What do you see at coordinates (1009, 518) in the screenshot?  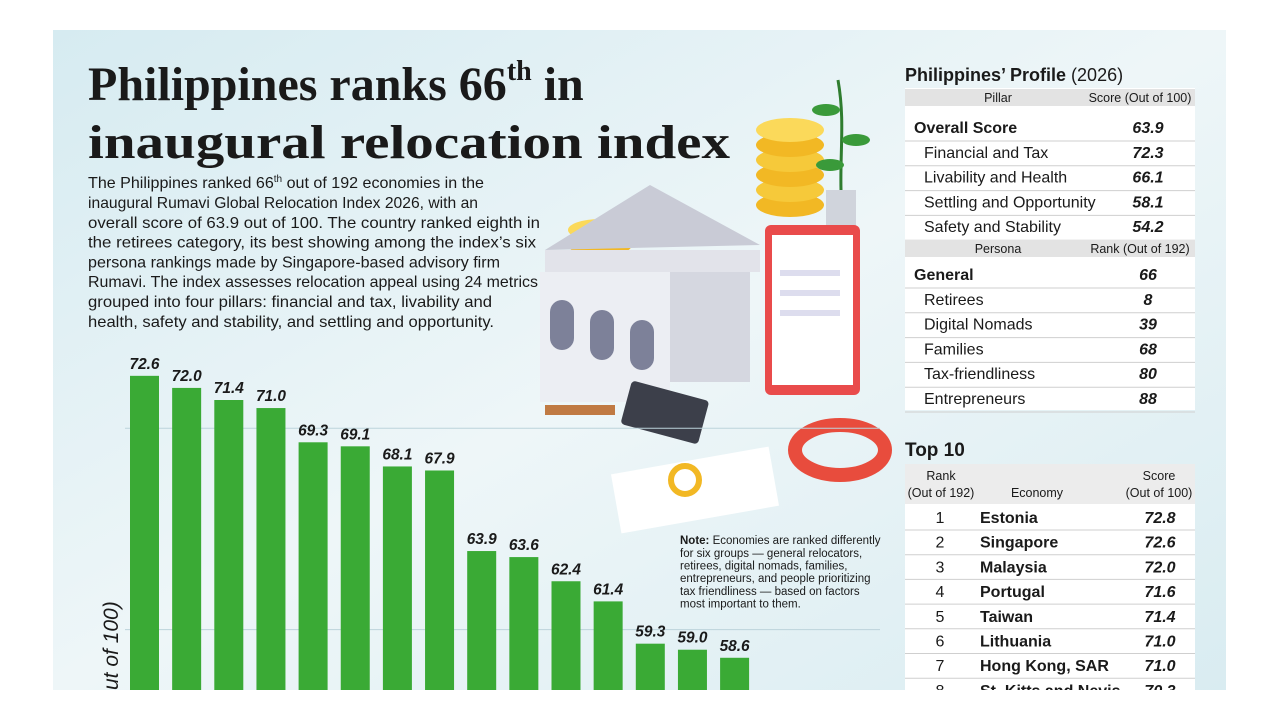 I see `economy-cell: Estonia` at bounding box center [1009, 518].